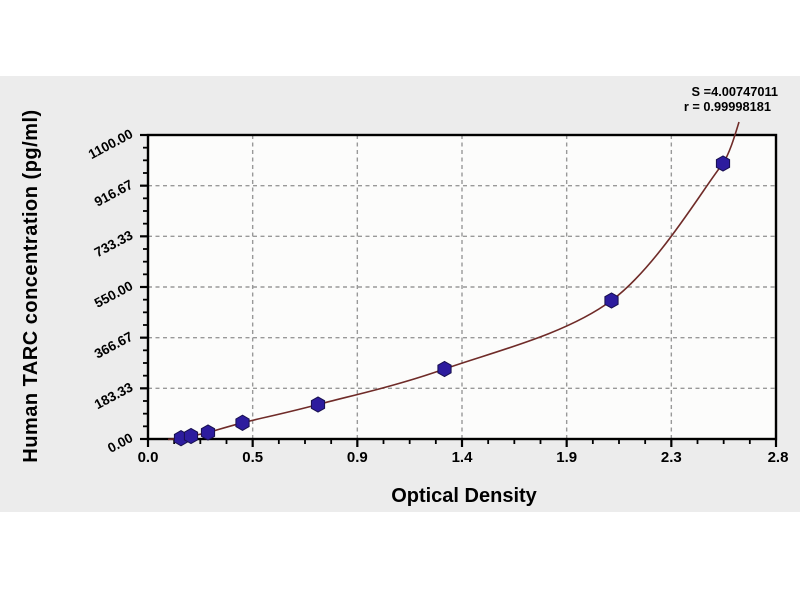 This screenshot has height=600, width=800. Describe the element at coordinates (31, 285) in the screenshot. I see `svg-text:Human TARC concentration (pg/: Human TARC concentration (pg/ml)` at that location.